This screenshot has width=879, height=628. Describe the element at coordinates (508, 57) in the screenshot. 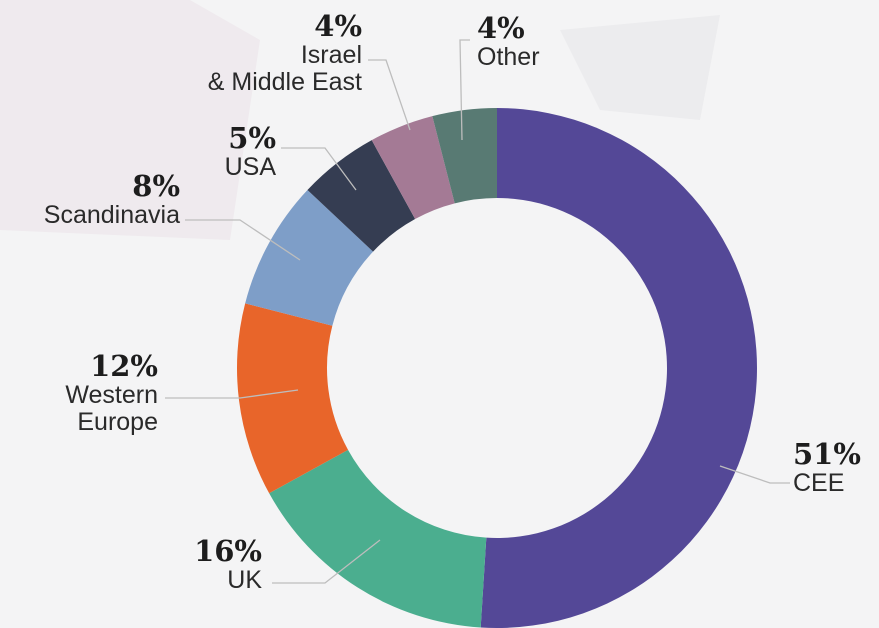

I see `category-label: Other` at that location.